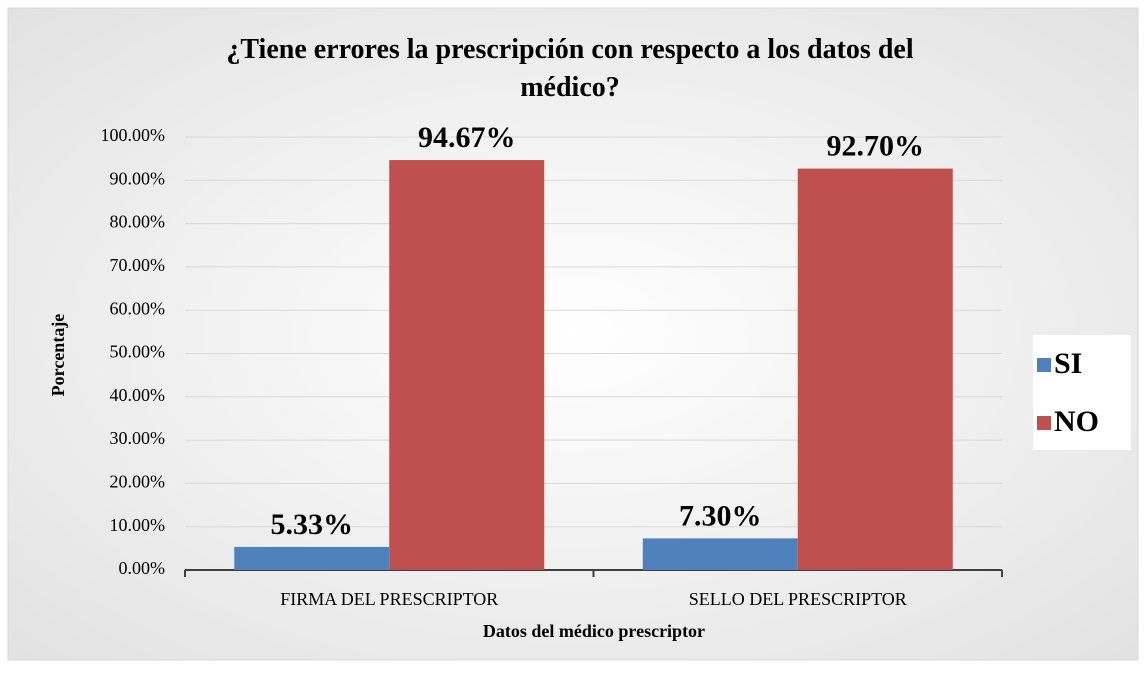 This screenshot has height=678, width=1146. What do you see at coordinates (467, 137) in the screenshot?
I see `data-label: 94.67%` at bounding box center [467, 137].